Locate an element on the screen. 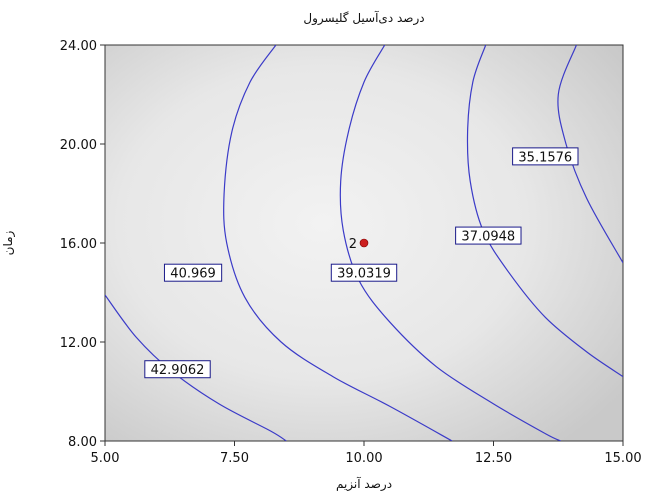 This screenshot has width=651, height=497. x-tick-label: 15.00 is located at coordinates (622, 458).